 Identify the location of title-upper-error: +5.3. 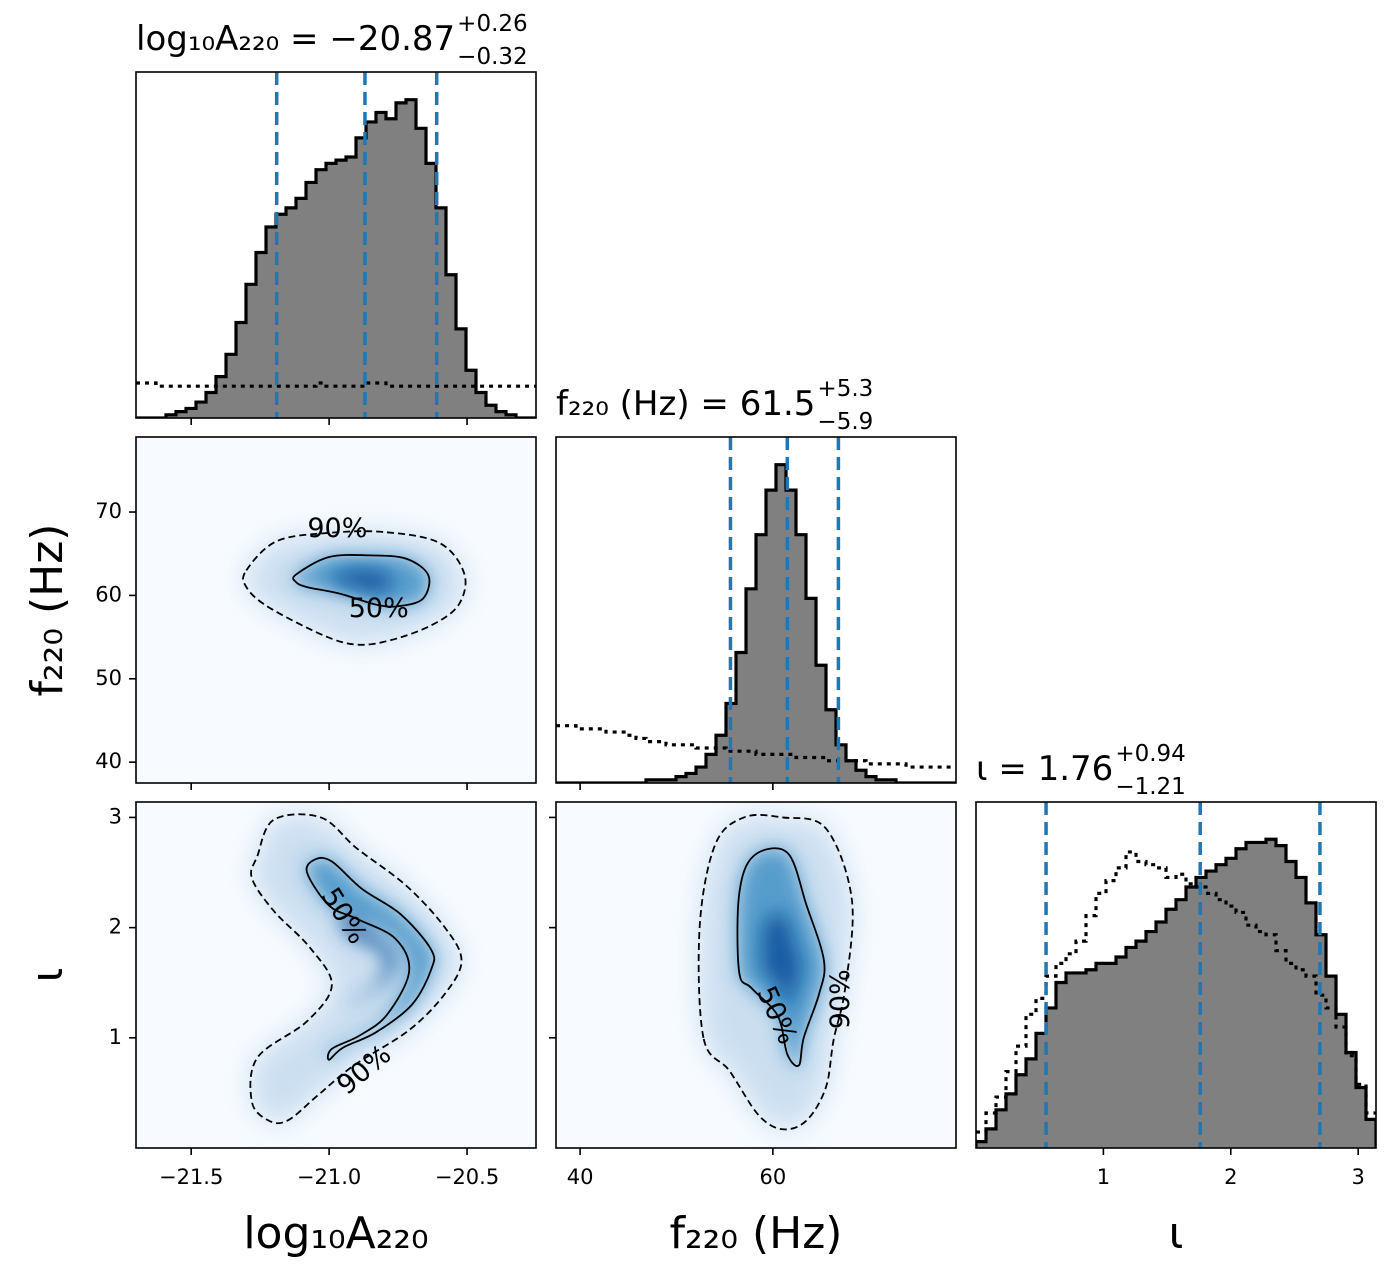
(845, 389).